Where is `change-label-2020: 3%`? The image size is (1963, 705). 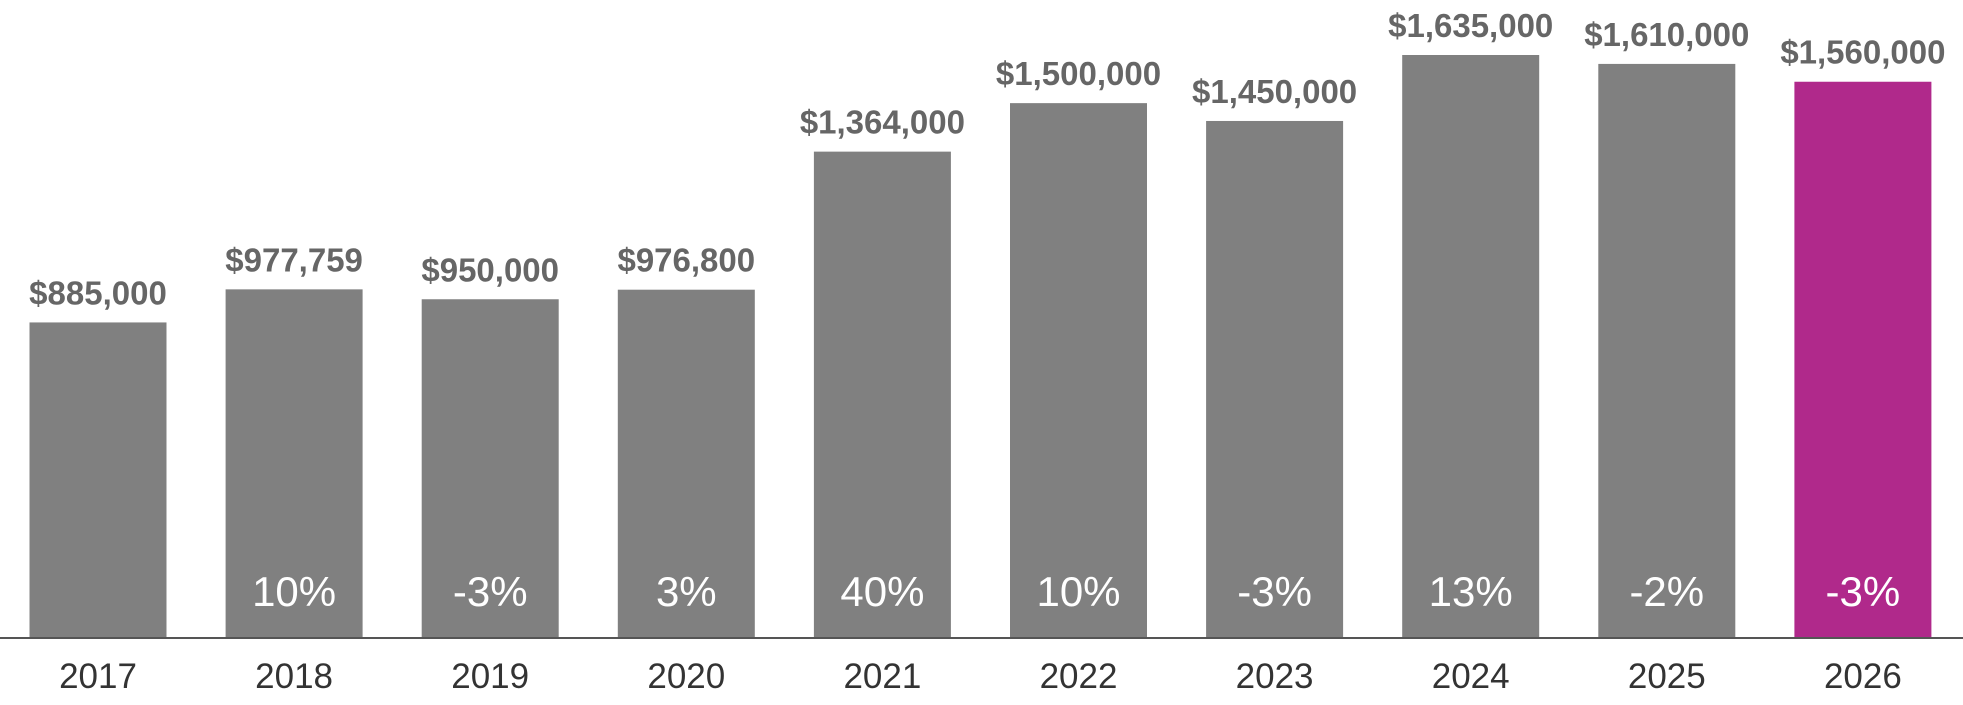
change-label-2020: 3% is located at coordinates (686, 591).